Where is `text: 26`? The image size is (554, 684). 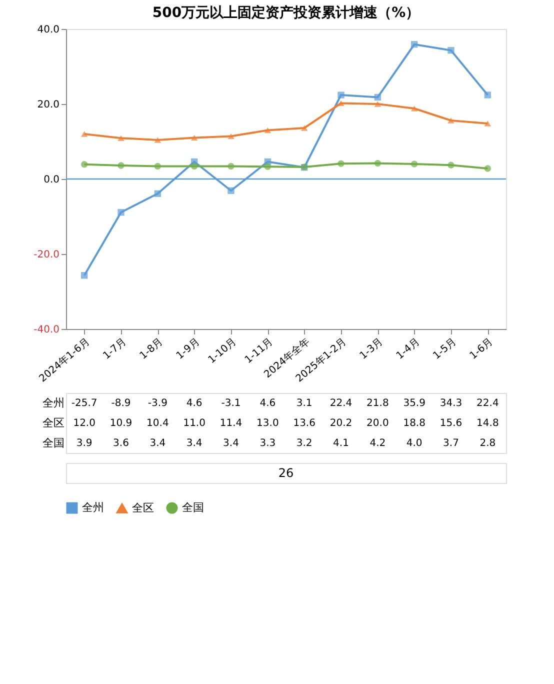 text: 26 is located at coordinates (286, 473).